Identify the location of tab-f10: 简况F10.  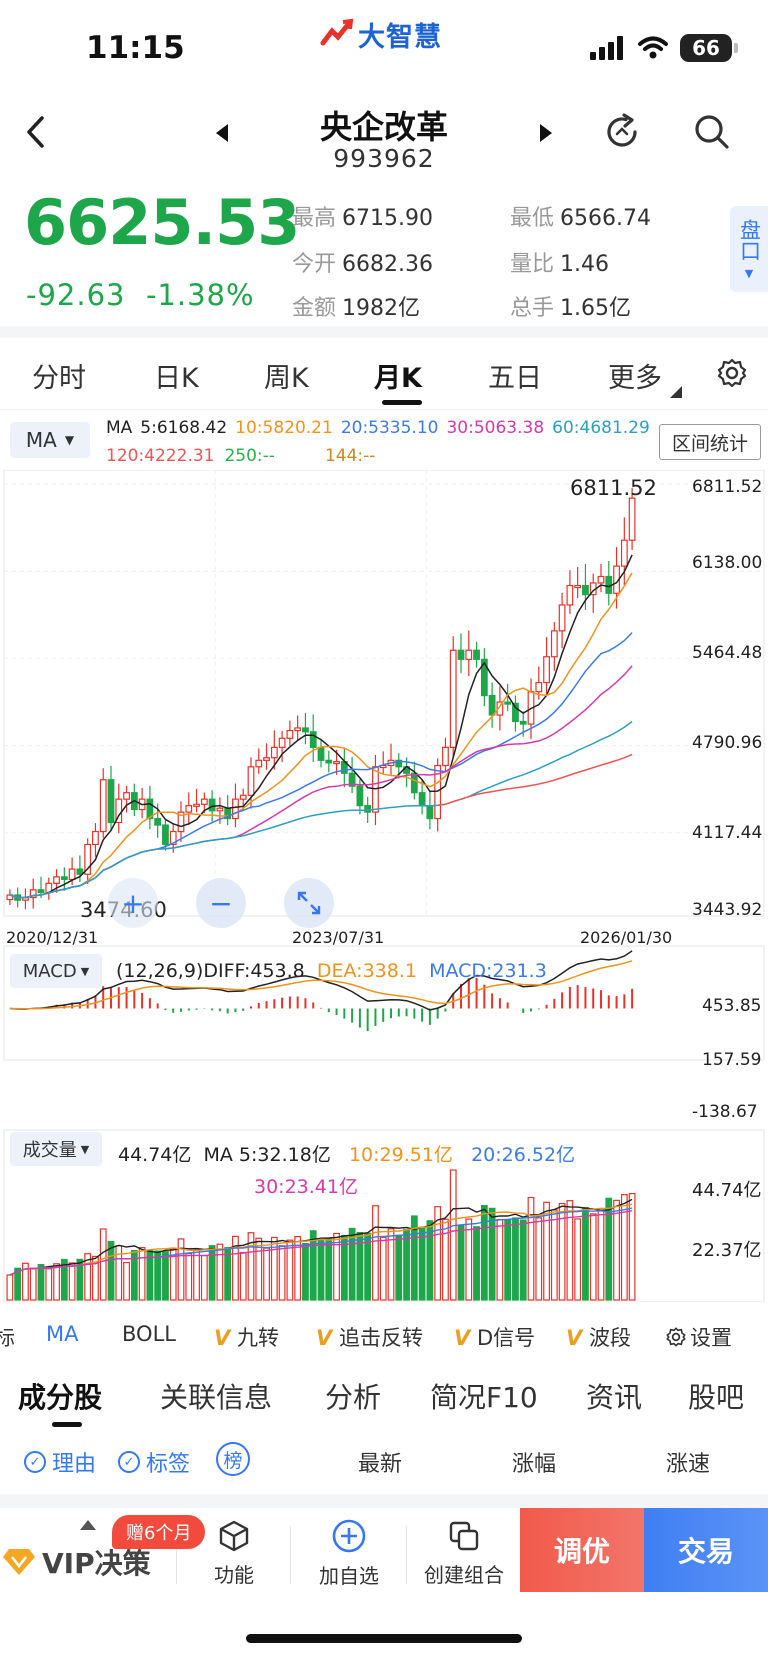
(484, 1397).